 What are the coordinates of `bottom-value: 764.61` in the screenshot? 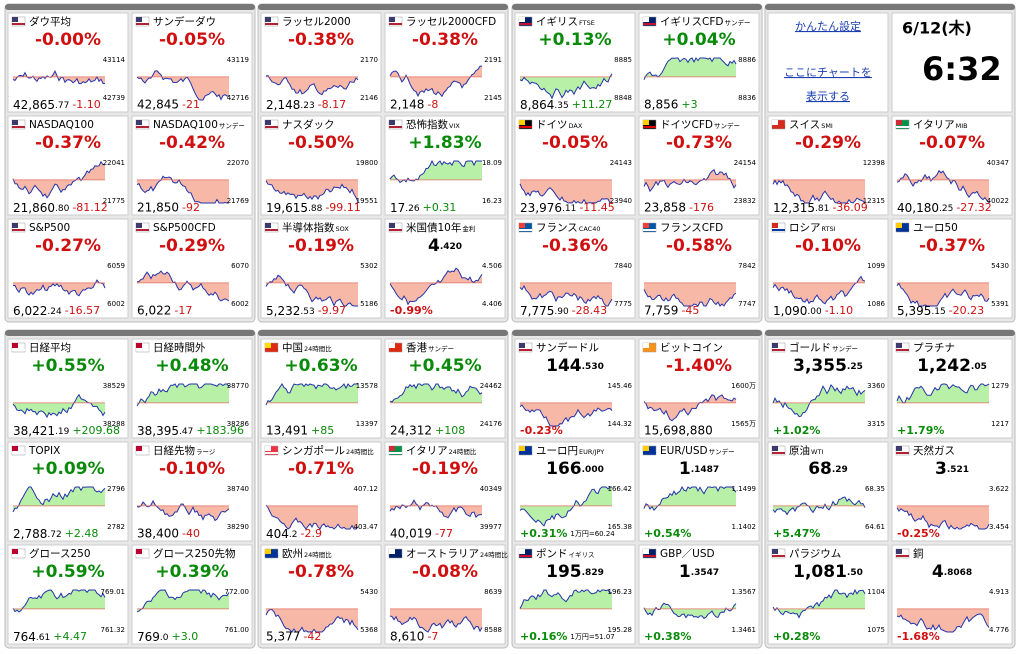 It's located at (31, 637).